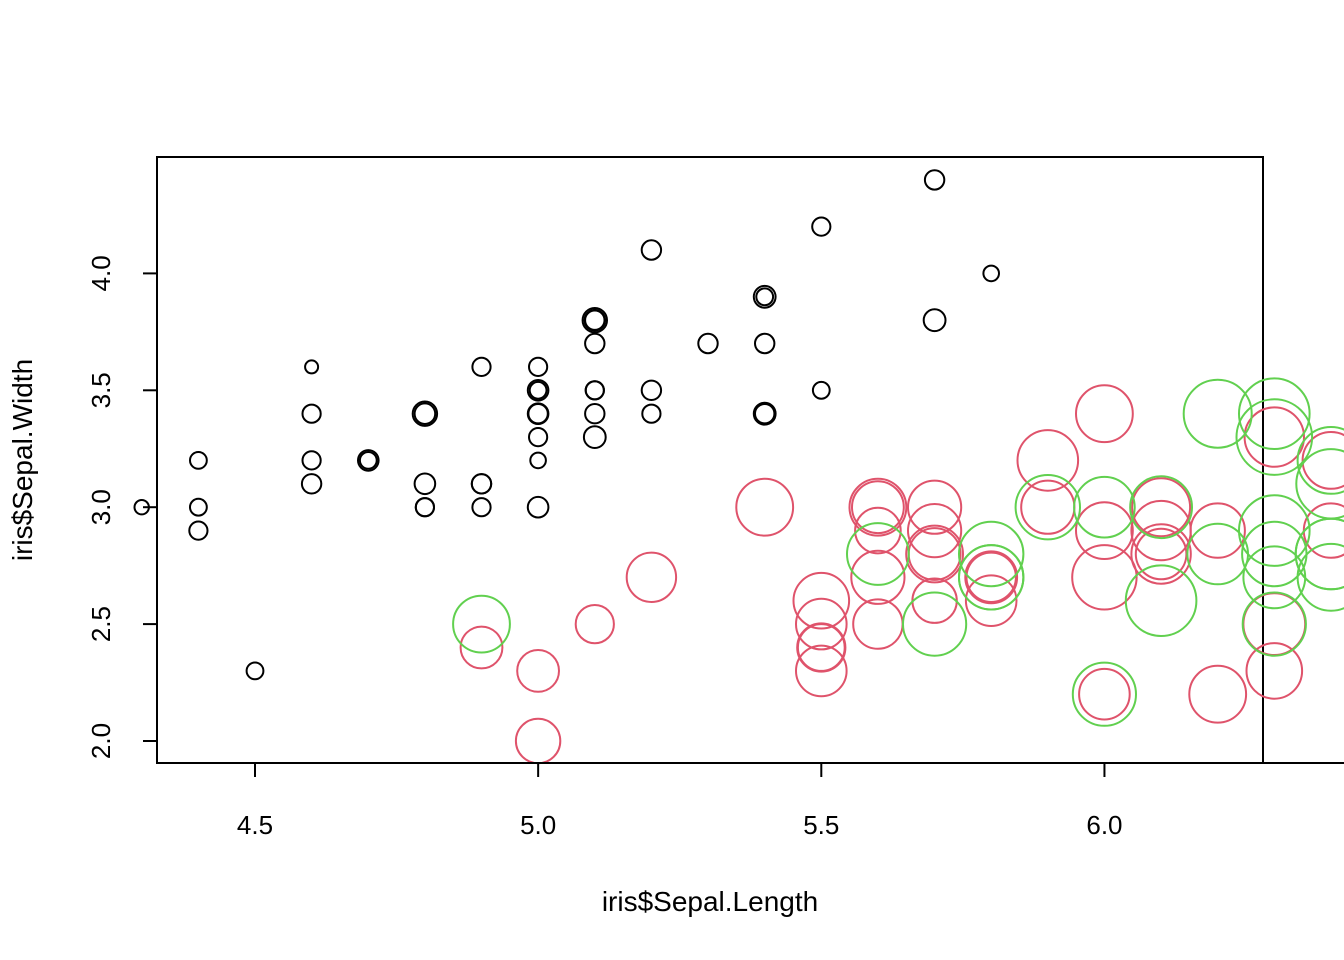 The width and height of the screenshot is (1344, 960). What do you see at coordinates (101, 624) in the screenshot?
I see `y-tick-label: 2.5` at bounding box center [101, 624].